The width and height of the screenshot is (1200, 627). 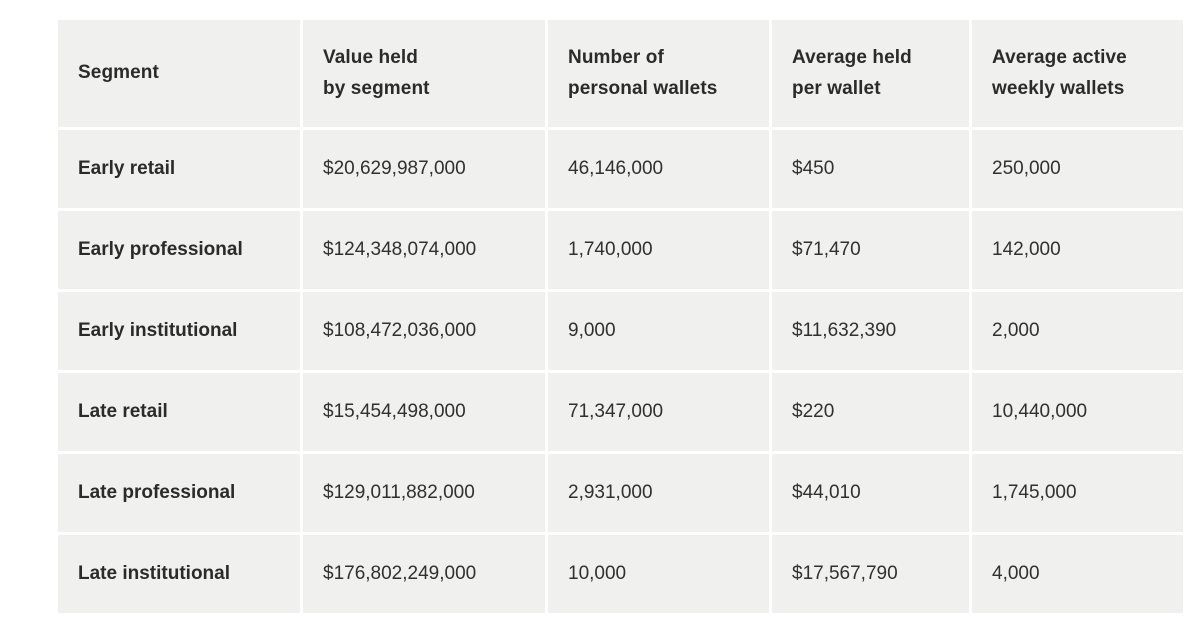 What do you see at coordinates (179, 73) in the screenshot?
I see `column-header-segment: Segment` at bounding box center [179, 73].